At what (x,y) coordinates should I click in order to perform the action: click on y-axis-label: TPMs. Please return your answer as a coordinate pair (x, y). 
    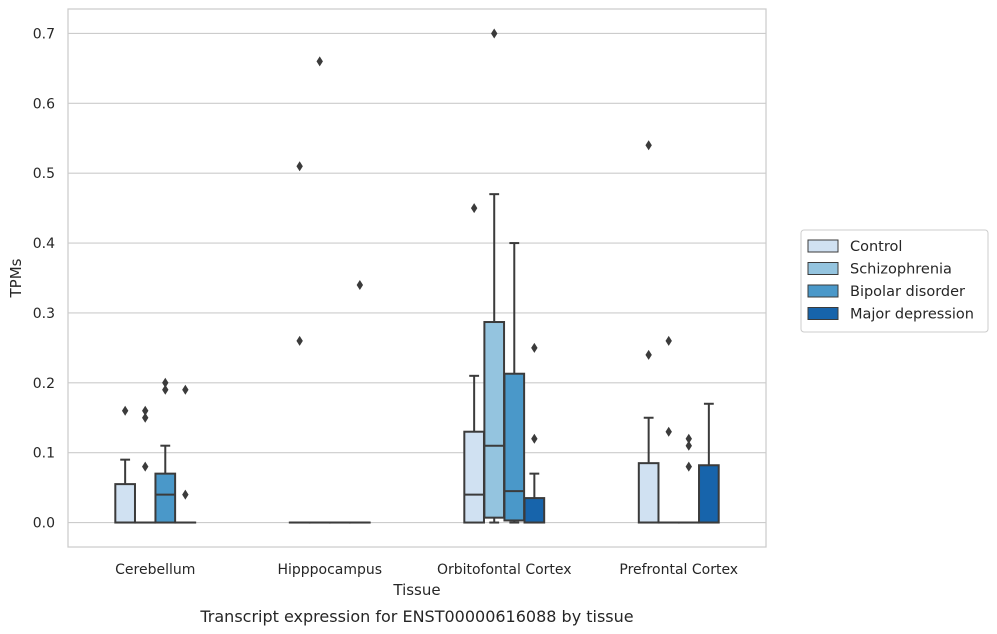
    Looking at the image, I should click on (16, 278).